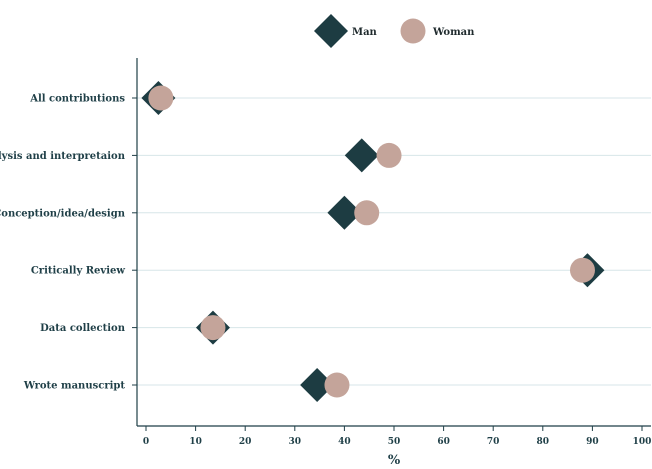 Image resolution: width=652 pixels, height=469 pixels. What do you see at coordinates (245, 442) in the screenshot?
I see `x-tick-label: 20` at bounding box center [245, 442].